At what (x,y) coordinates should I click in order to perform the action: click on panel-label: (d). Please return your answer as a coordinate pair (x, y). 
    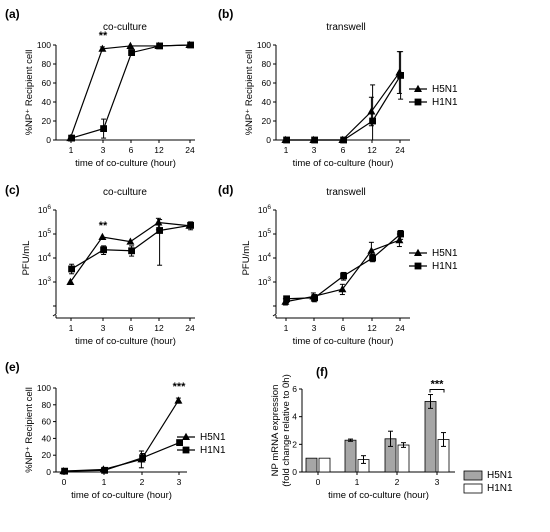
    Looking at the image, I should click on (225, 190).